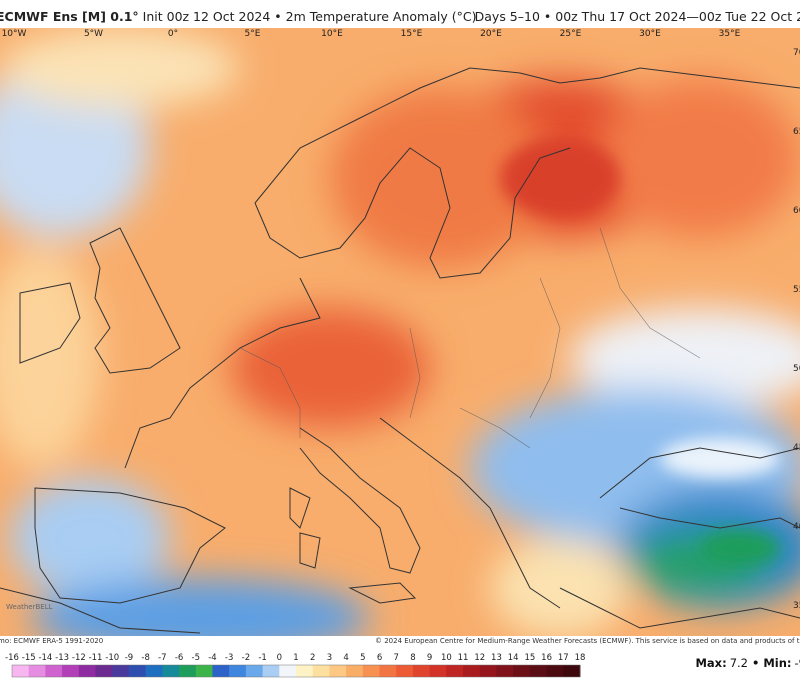  What do you see at coordinates (379, 658) in the screenshot?
I see `colorbar-tick-label: 6` at bounding box center [379, 658].